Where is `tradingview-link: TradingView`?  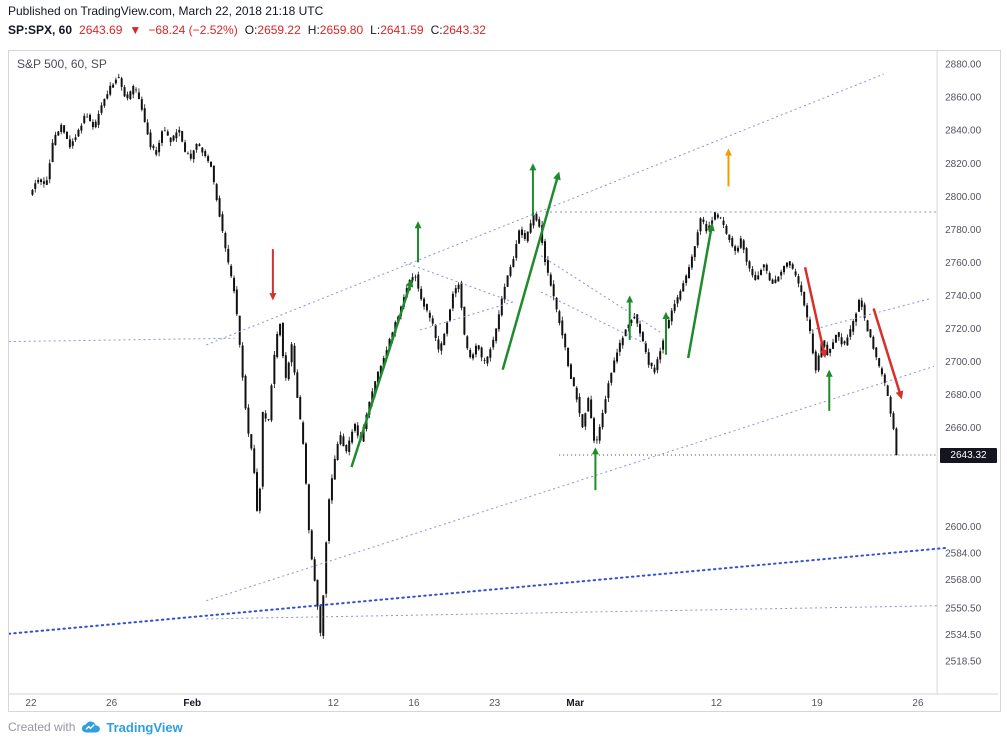
tradingview-link: TradingView is located at coordinates (132, 727).